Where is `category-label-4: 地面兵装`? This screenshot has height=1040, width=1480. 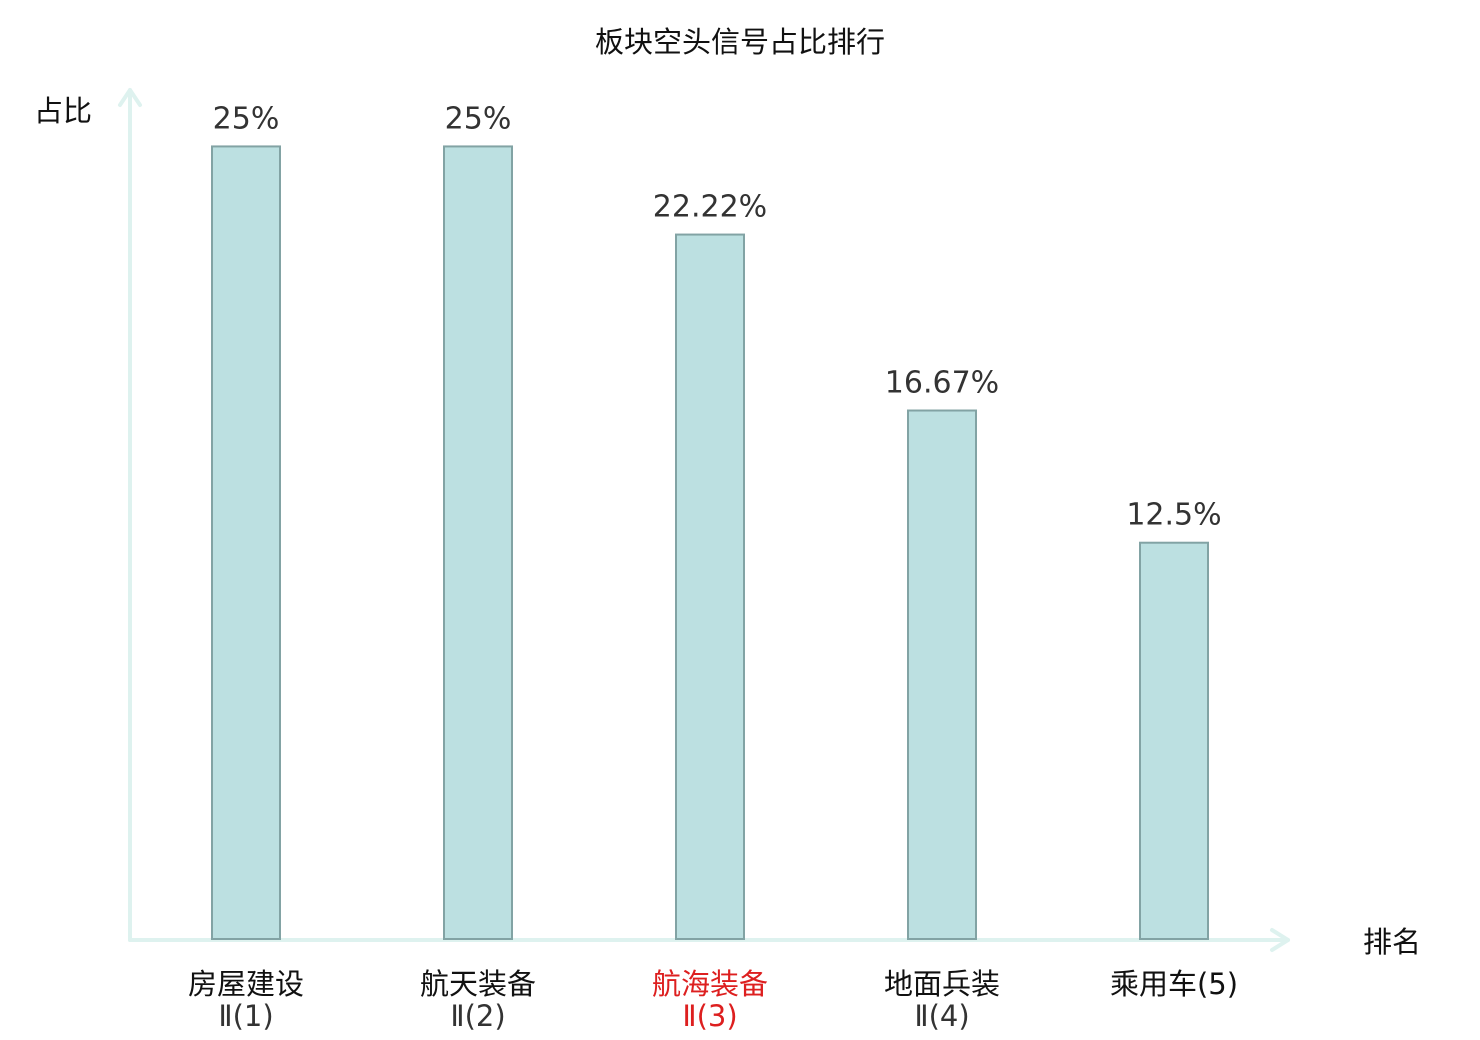 category-label-4: 地面兵装 is located at coordinates (942, 984).